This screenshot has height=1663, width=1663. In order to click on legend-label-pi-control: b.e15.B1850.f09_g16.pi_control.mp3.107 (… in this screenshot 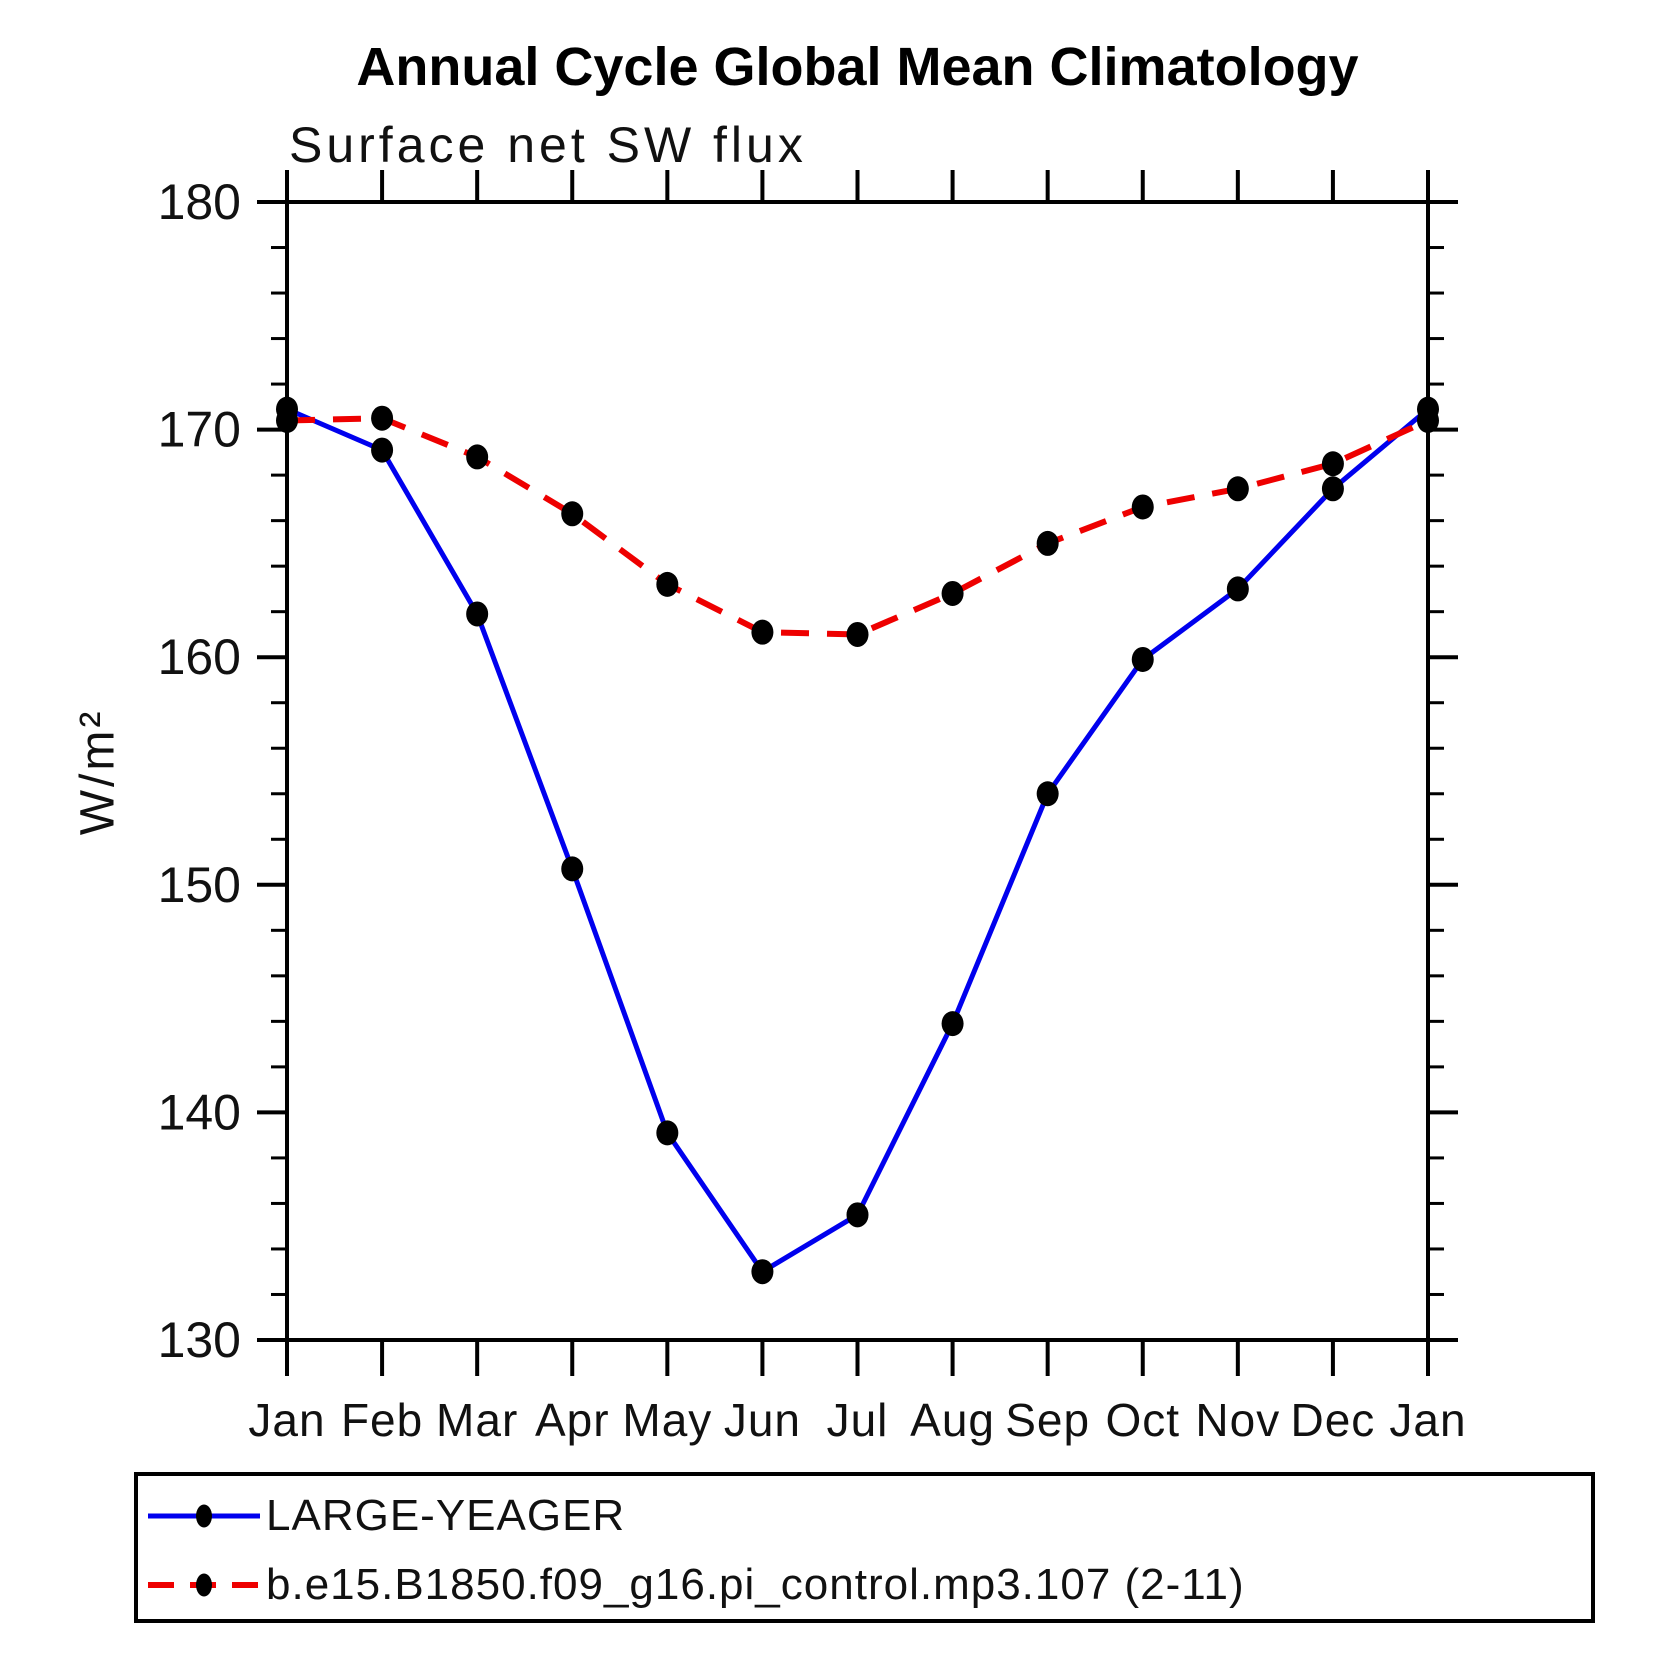, I will do `click(755, 1584)`.